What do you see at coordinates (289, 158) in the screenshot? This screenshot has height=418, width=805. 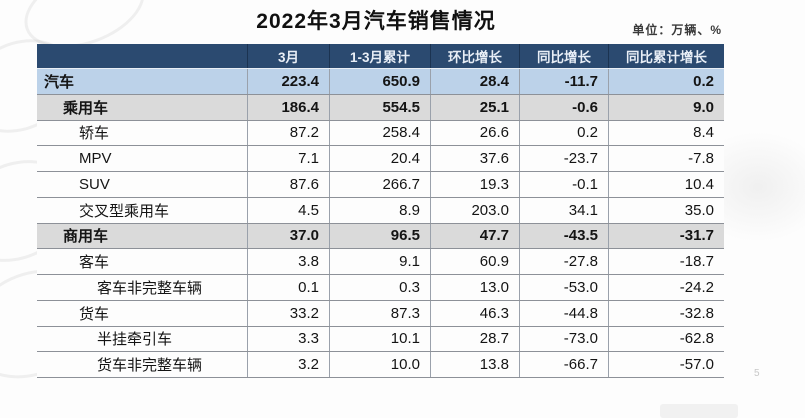 I see `row-value: 7.1` at bounding box center [289, 158].